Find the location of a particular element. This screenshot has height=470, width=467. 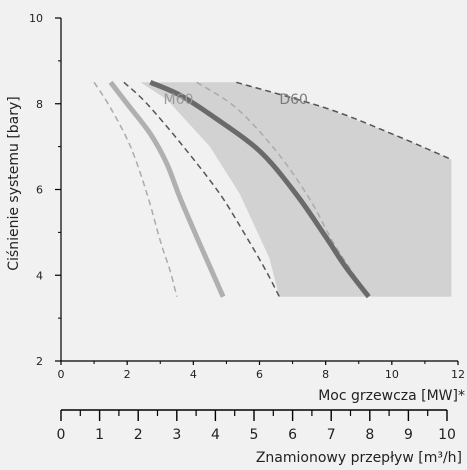

x-tick-label: 12 is located at coordinates (458, 374).